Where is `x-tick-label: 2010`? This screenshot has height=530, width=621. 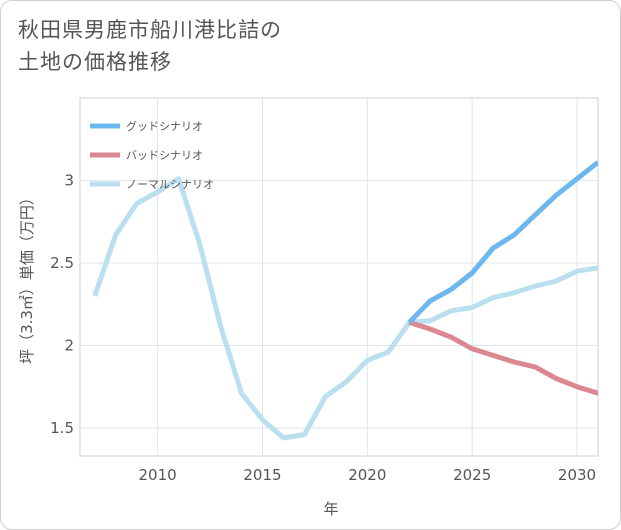
x-tick-label: 2010 is located at coordinates (158, 475).